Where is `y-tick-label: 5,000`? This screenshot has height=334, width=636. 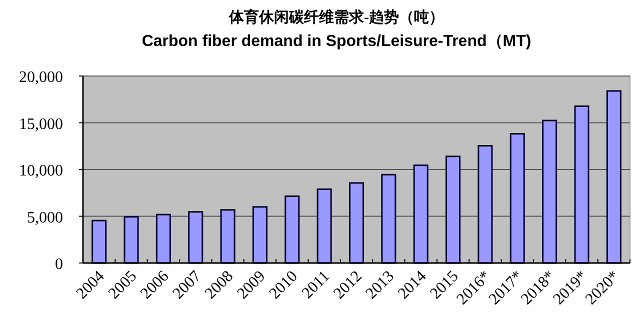
y-tick-label: 5,000 is located at coordinates (45, 217).